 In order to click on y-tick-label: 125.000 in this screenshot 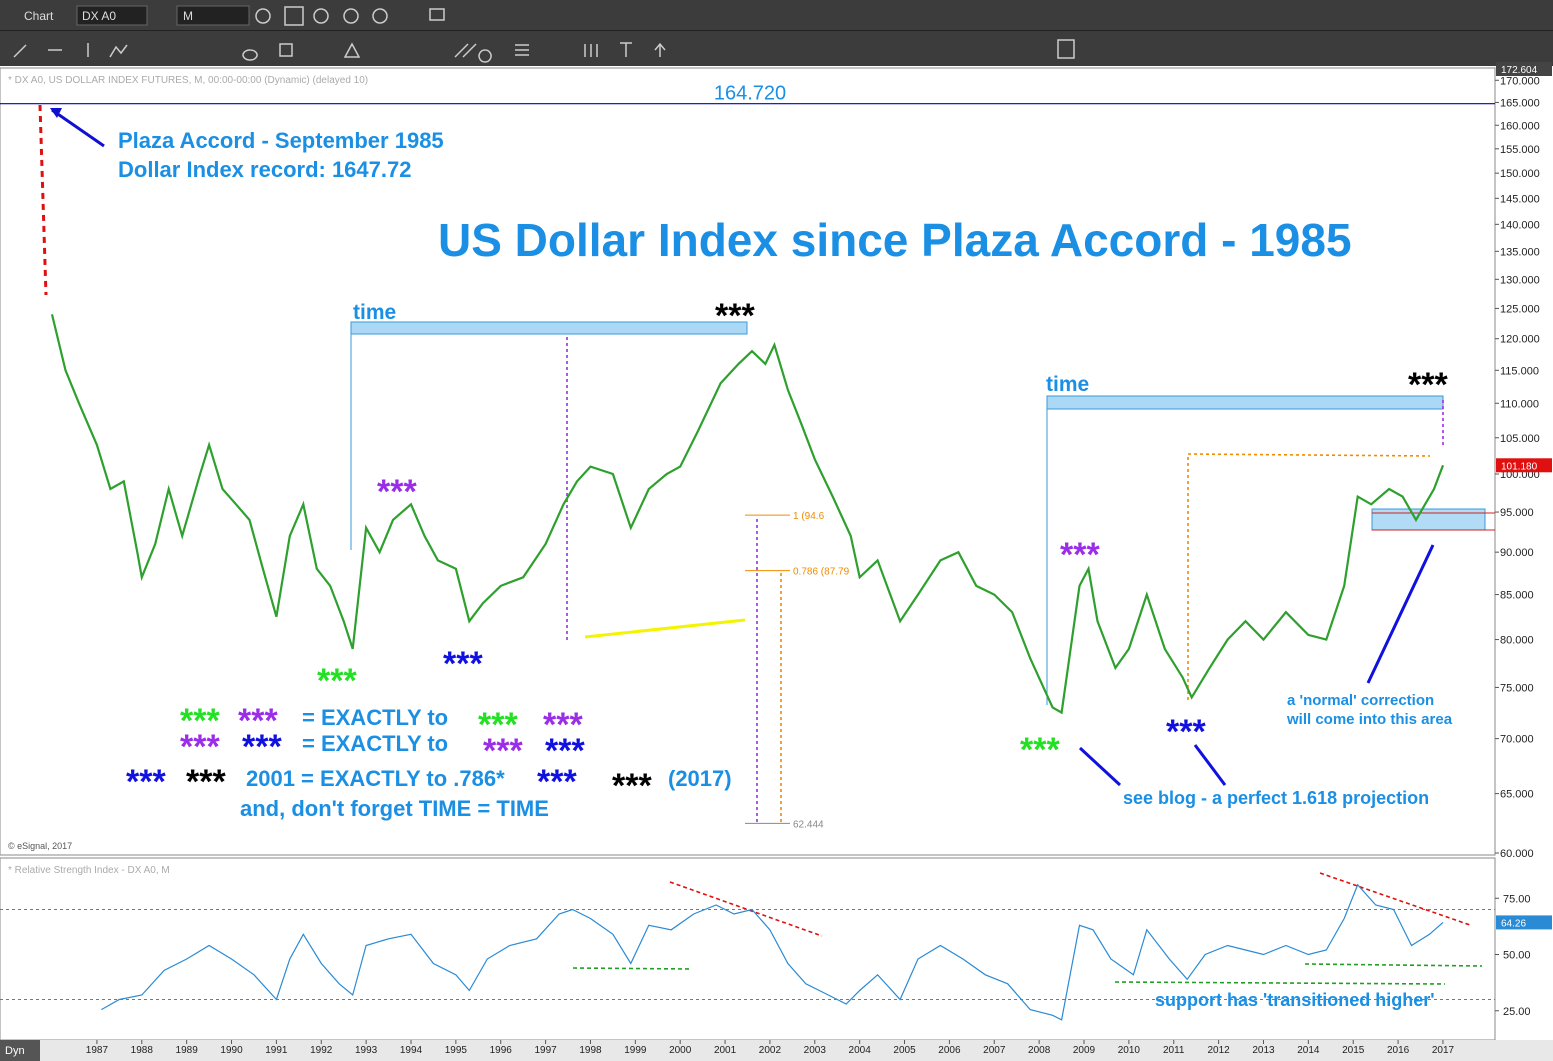, I will do `click(1520, 309)`.